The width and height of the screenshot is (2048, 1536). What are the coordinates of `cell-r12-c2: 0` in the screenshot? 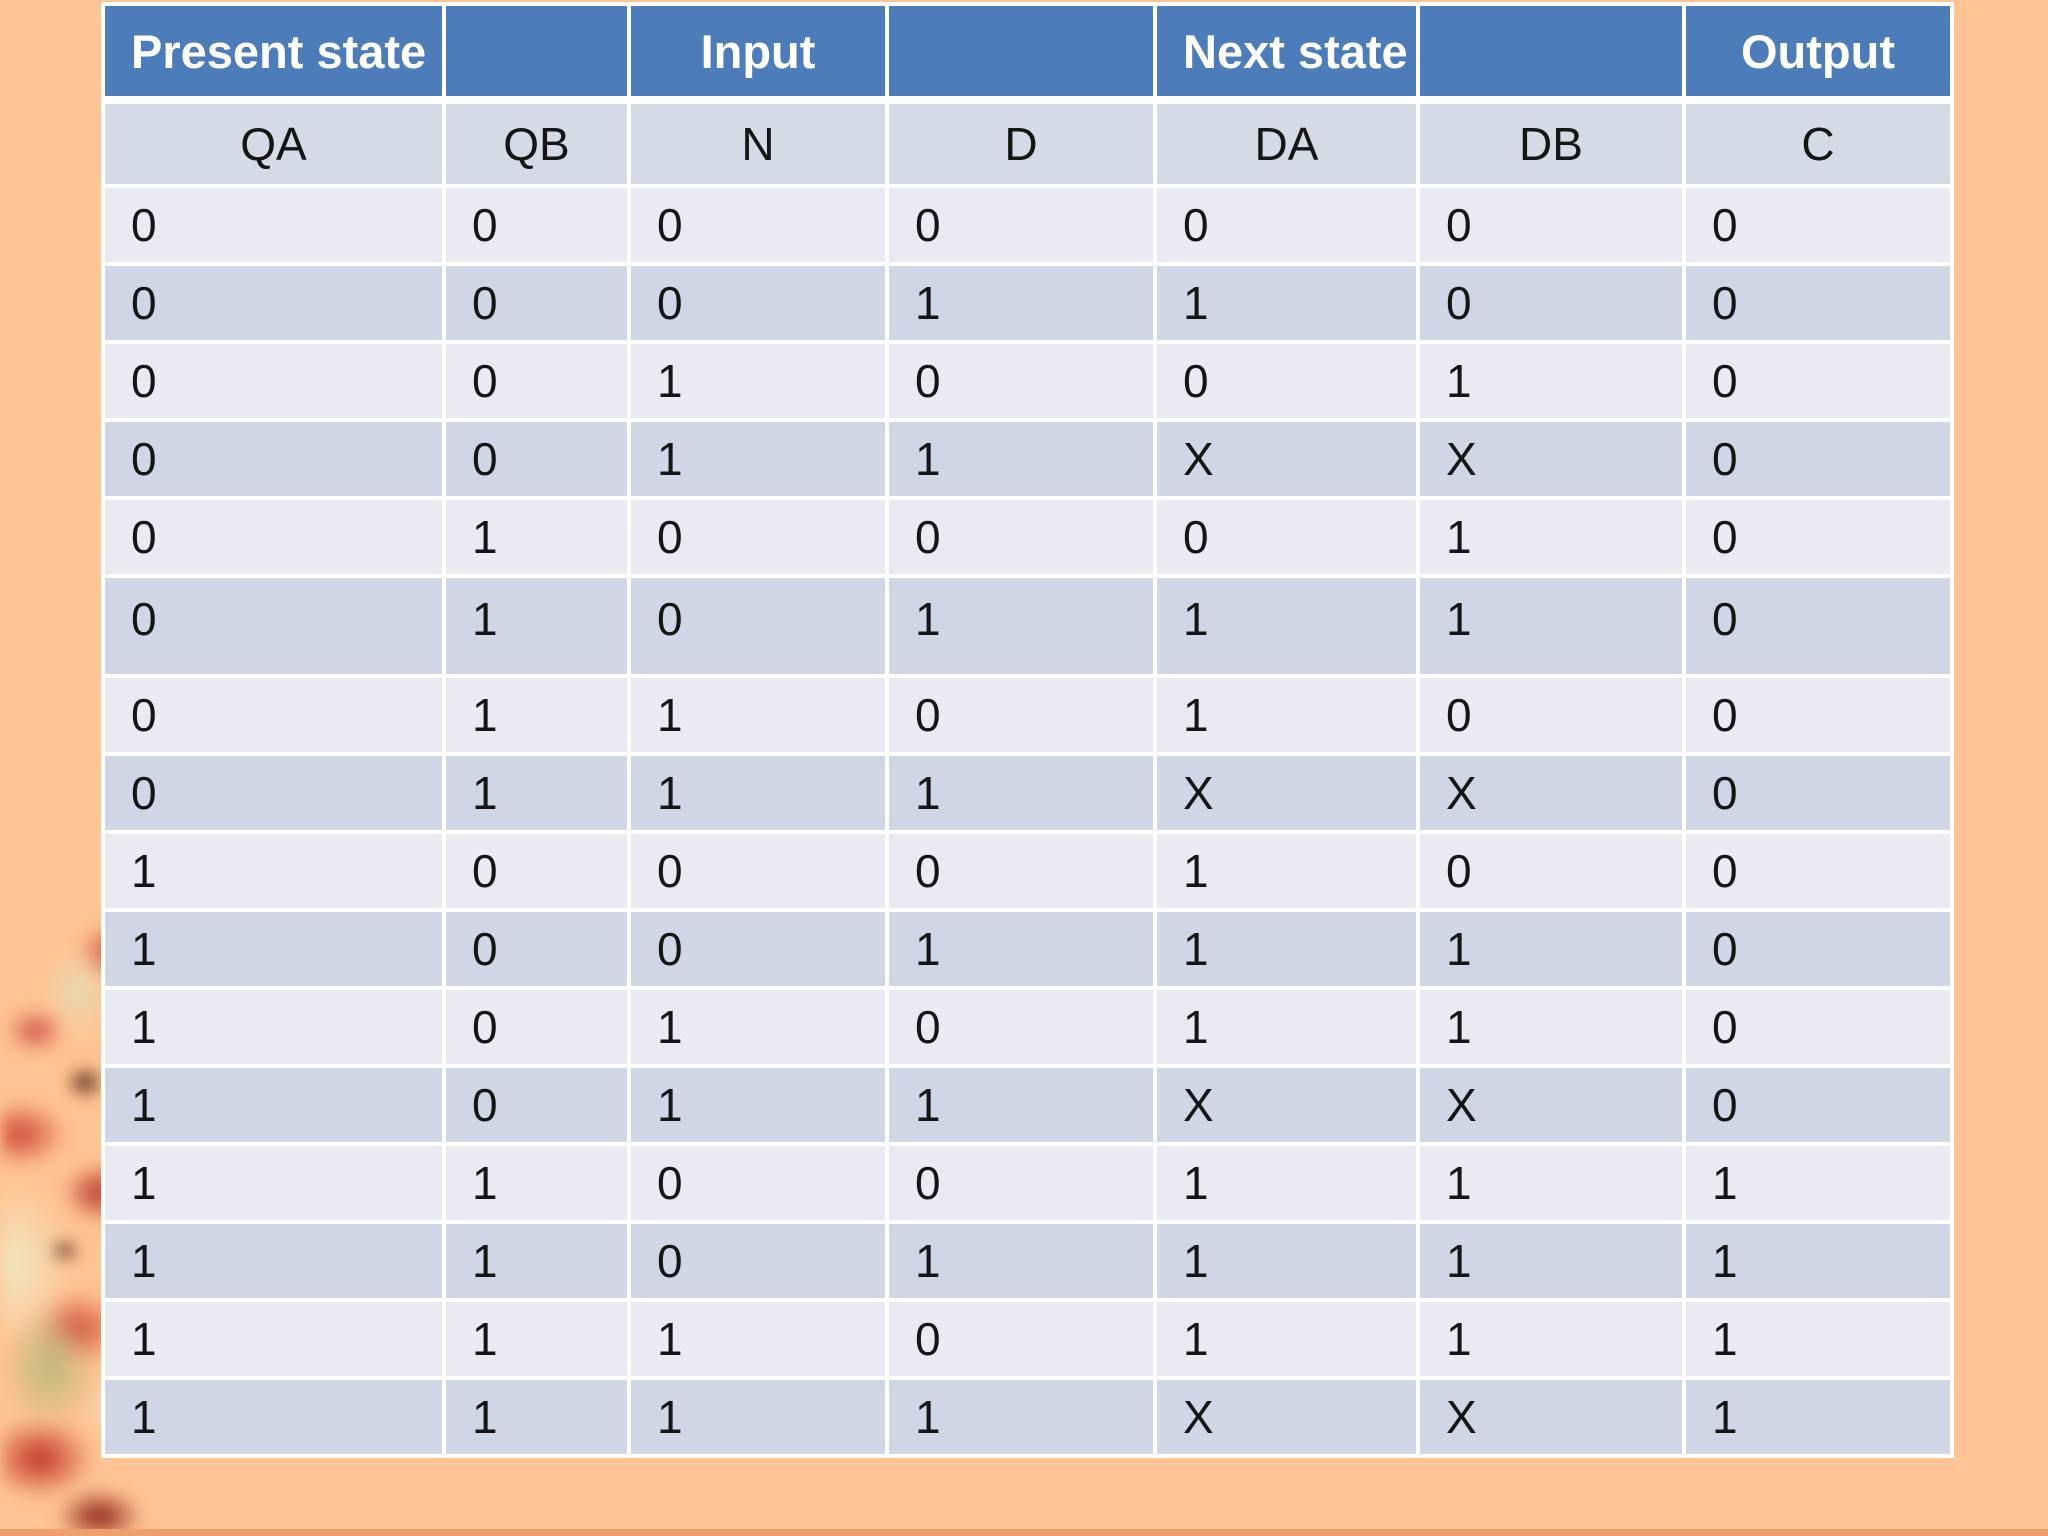 It's located at (536, 1105).